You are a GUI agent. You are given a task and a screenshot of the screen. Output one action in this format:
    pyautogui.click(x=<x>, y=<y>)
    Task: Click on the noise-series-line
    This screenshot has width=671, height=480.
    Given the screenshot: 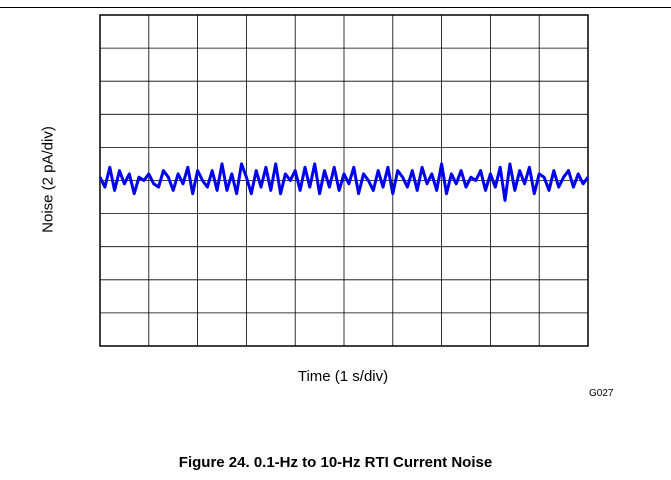 What is the action you would take?
    pyautogui.click(x=344, y=182)
    